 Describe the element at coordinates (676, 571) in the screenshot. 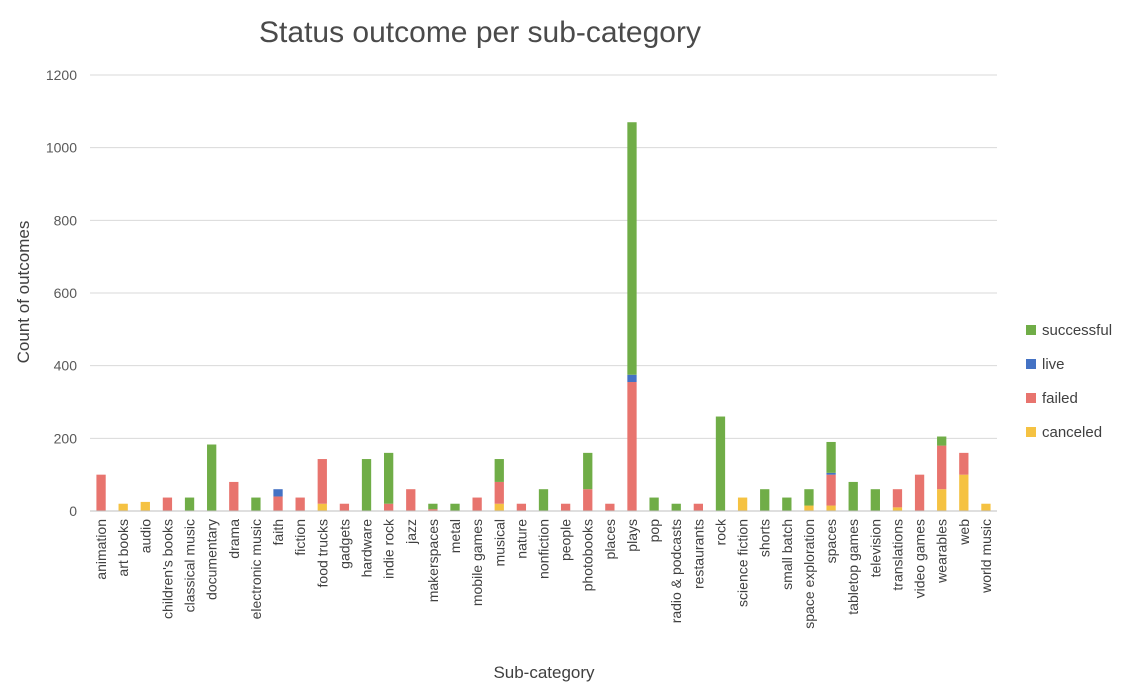

I see `x-category-label: radio & podcasts` at that location.